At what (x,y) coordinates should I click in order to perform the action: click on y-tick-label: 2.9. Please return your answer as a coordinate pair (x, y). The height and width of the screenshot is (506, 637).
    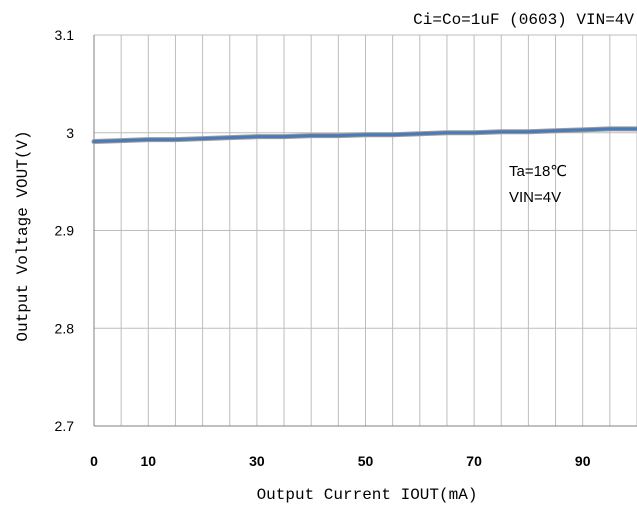
    Looking at the image, I should click on (65, 231).